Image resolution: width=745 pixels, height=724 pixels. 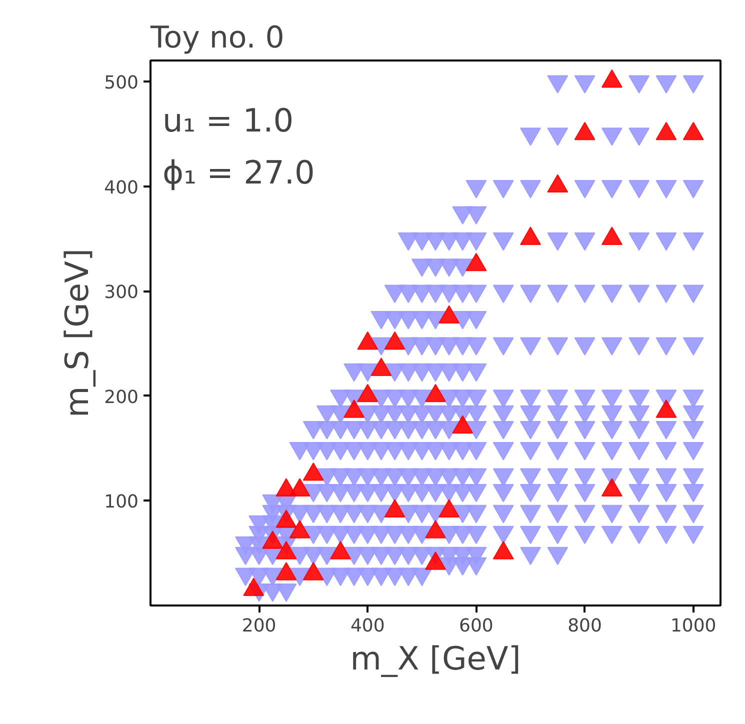 What do you see at coordinates (435, 659) in the screenshot?
I see `x-axis-title: m_X [GeV]` at bounding box center [435, 659].